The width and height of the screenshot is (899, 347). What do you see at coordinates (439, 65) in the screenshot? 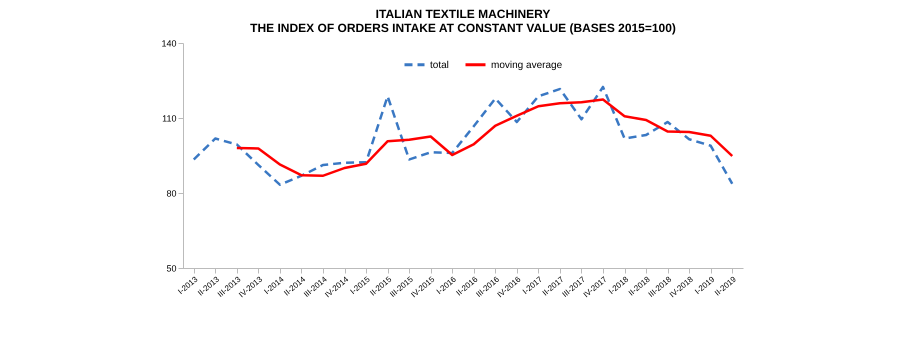
I see `legend-label: total` at bounding box center [439, 65].